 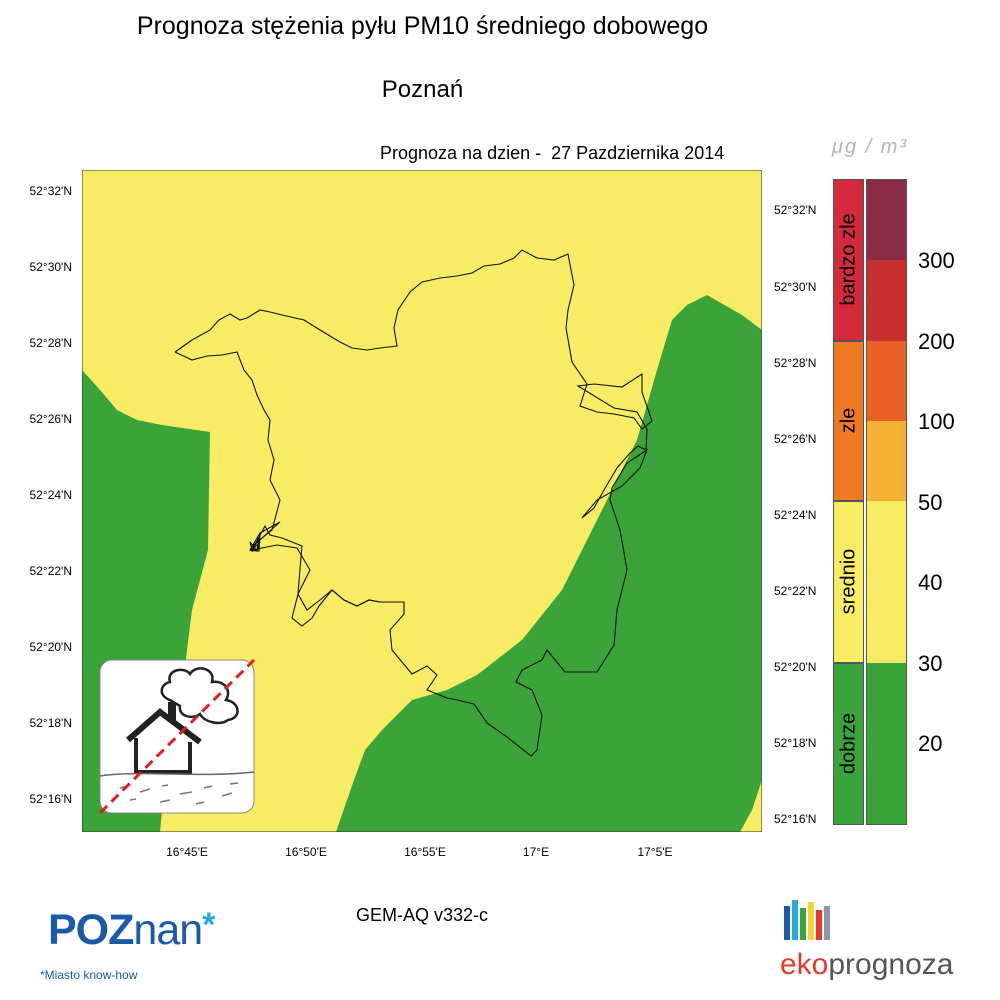 What do you see at coordinates (795, 210) in the screenshot?
I see `lat-label-right: 52°32'N` at bounding box center [795, 210].